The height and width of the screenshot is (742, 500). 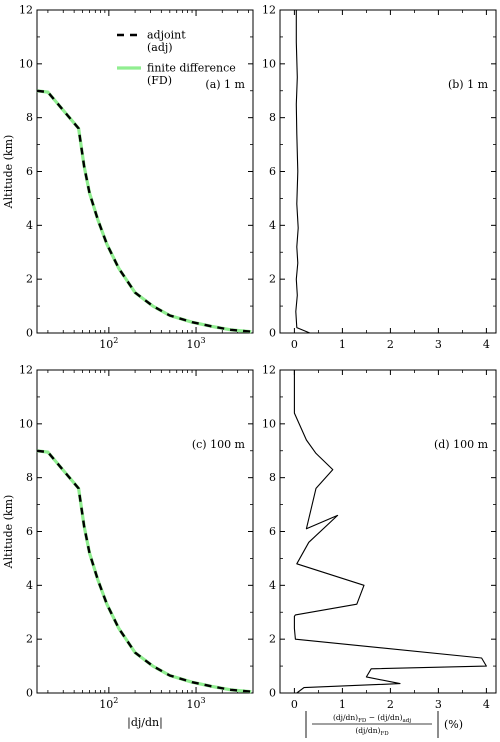 I want to click on x-axis-label: (dj/dn)FD − (dj/dn)adj (dj/dn)FD (%), so click(x=384, y=724).